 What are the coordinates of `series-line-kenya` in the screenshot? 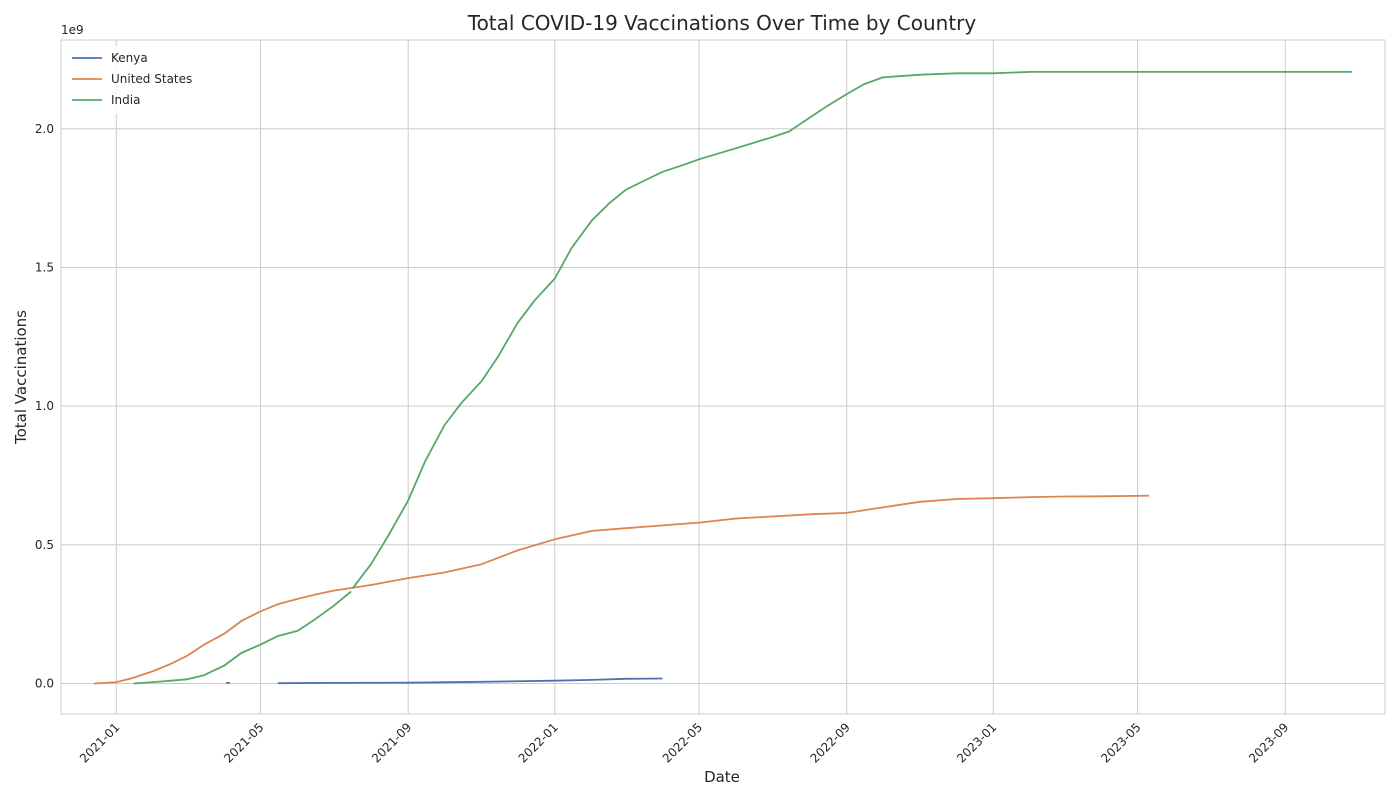 It's located at (470, 681).